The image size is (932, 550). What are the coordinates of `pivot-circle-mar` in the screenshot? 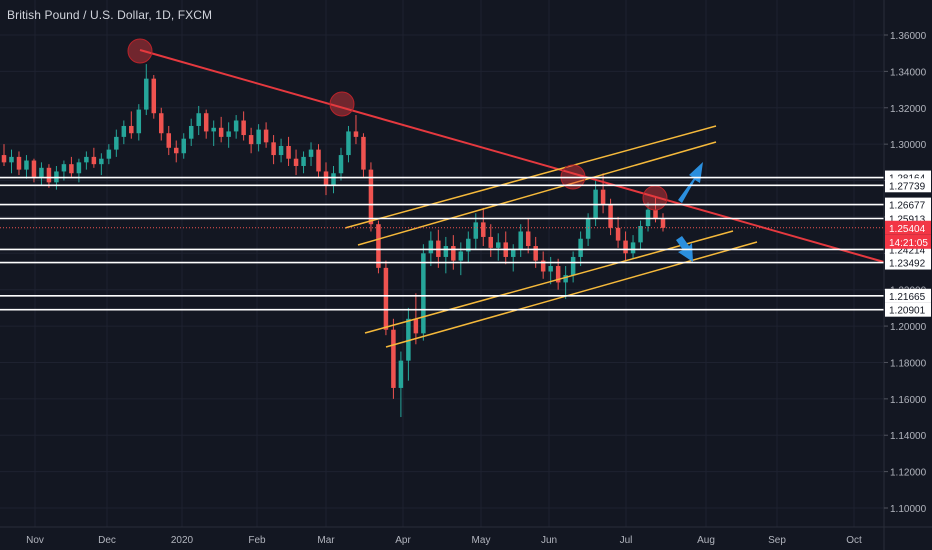 It's located at (342, 104).